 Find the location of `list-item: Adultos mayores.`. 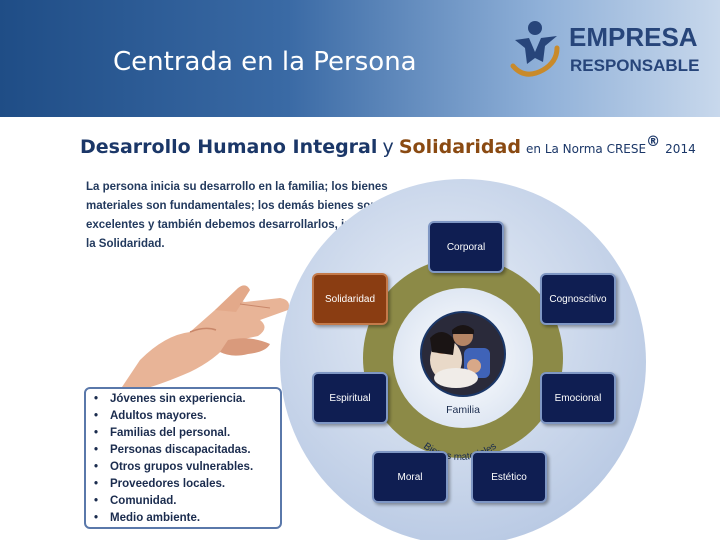

list-item: Adultos mayores. is located at coordinates (187, 416).